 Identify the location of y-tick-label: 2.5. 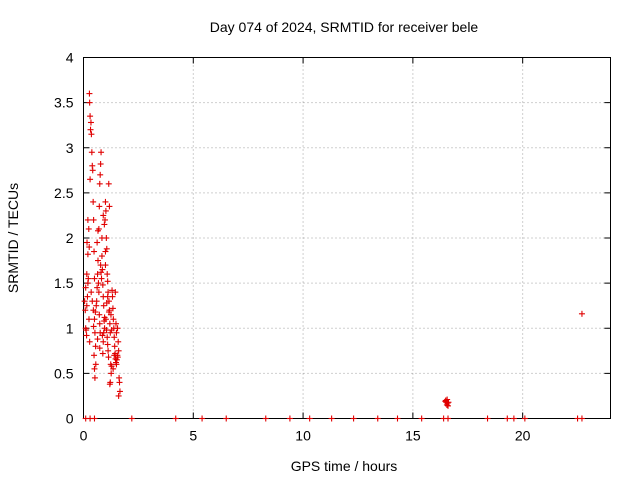
(64, 193).